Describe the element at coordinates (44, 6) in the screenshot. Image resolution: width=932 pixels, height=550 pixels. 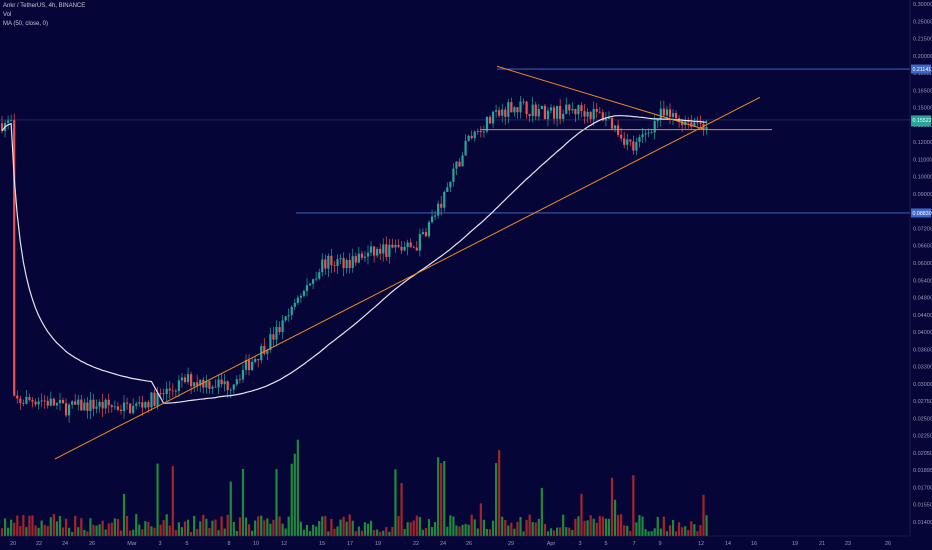
I see `symbol-title: Ankr / TetherUS, 4h, BINANCE` at that location.